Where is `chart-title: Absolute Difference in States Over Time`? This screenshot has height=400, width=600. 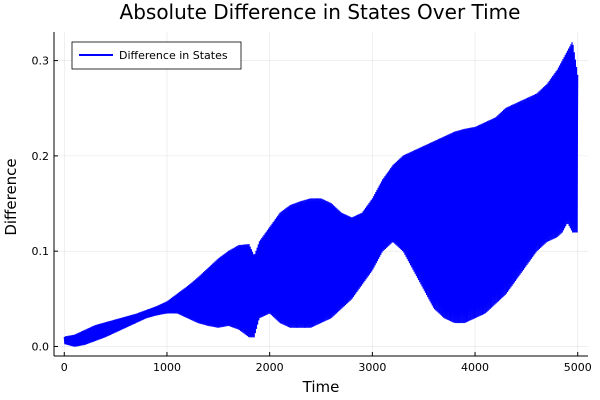 chart-title: Absolute Difference in States Over Time is located at coordinates (320, 12).